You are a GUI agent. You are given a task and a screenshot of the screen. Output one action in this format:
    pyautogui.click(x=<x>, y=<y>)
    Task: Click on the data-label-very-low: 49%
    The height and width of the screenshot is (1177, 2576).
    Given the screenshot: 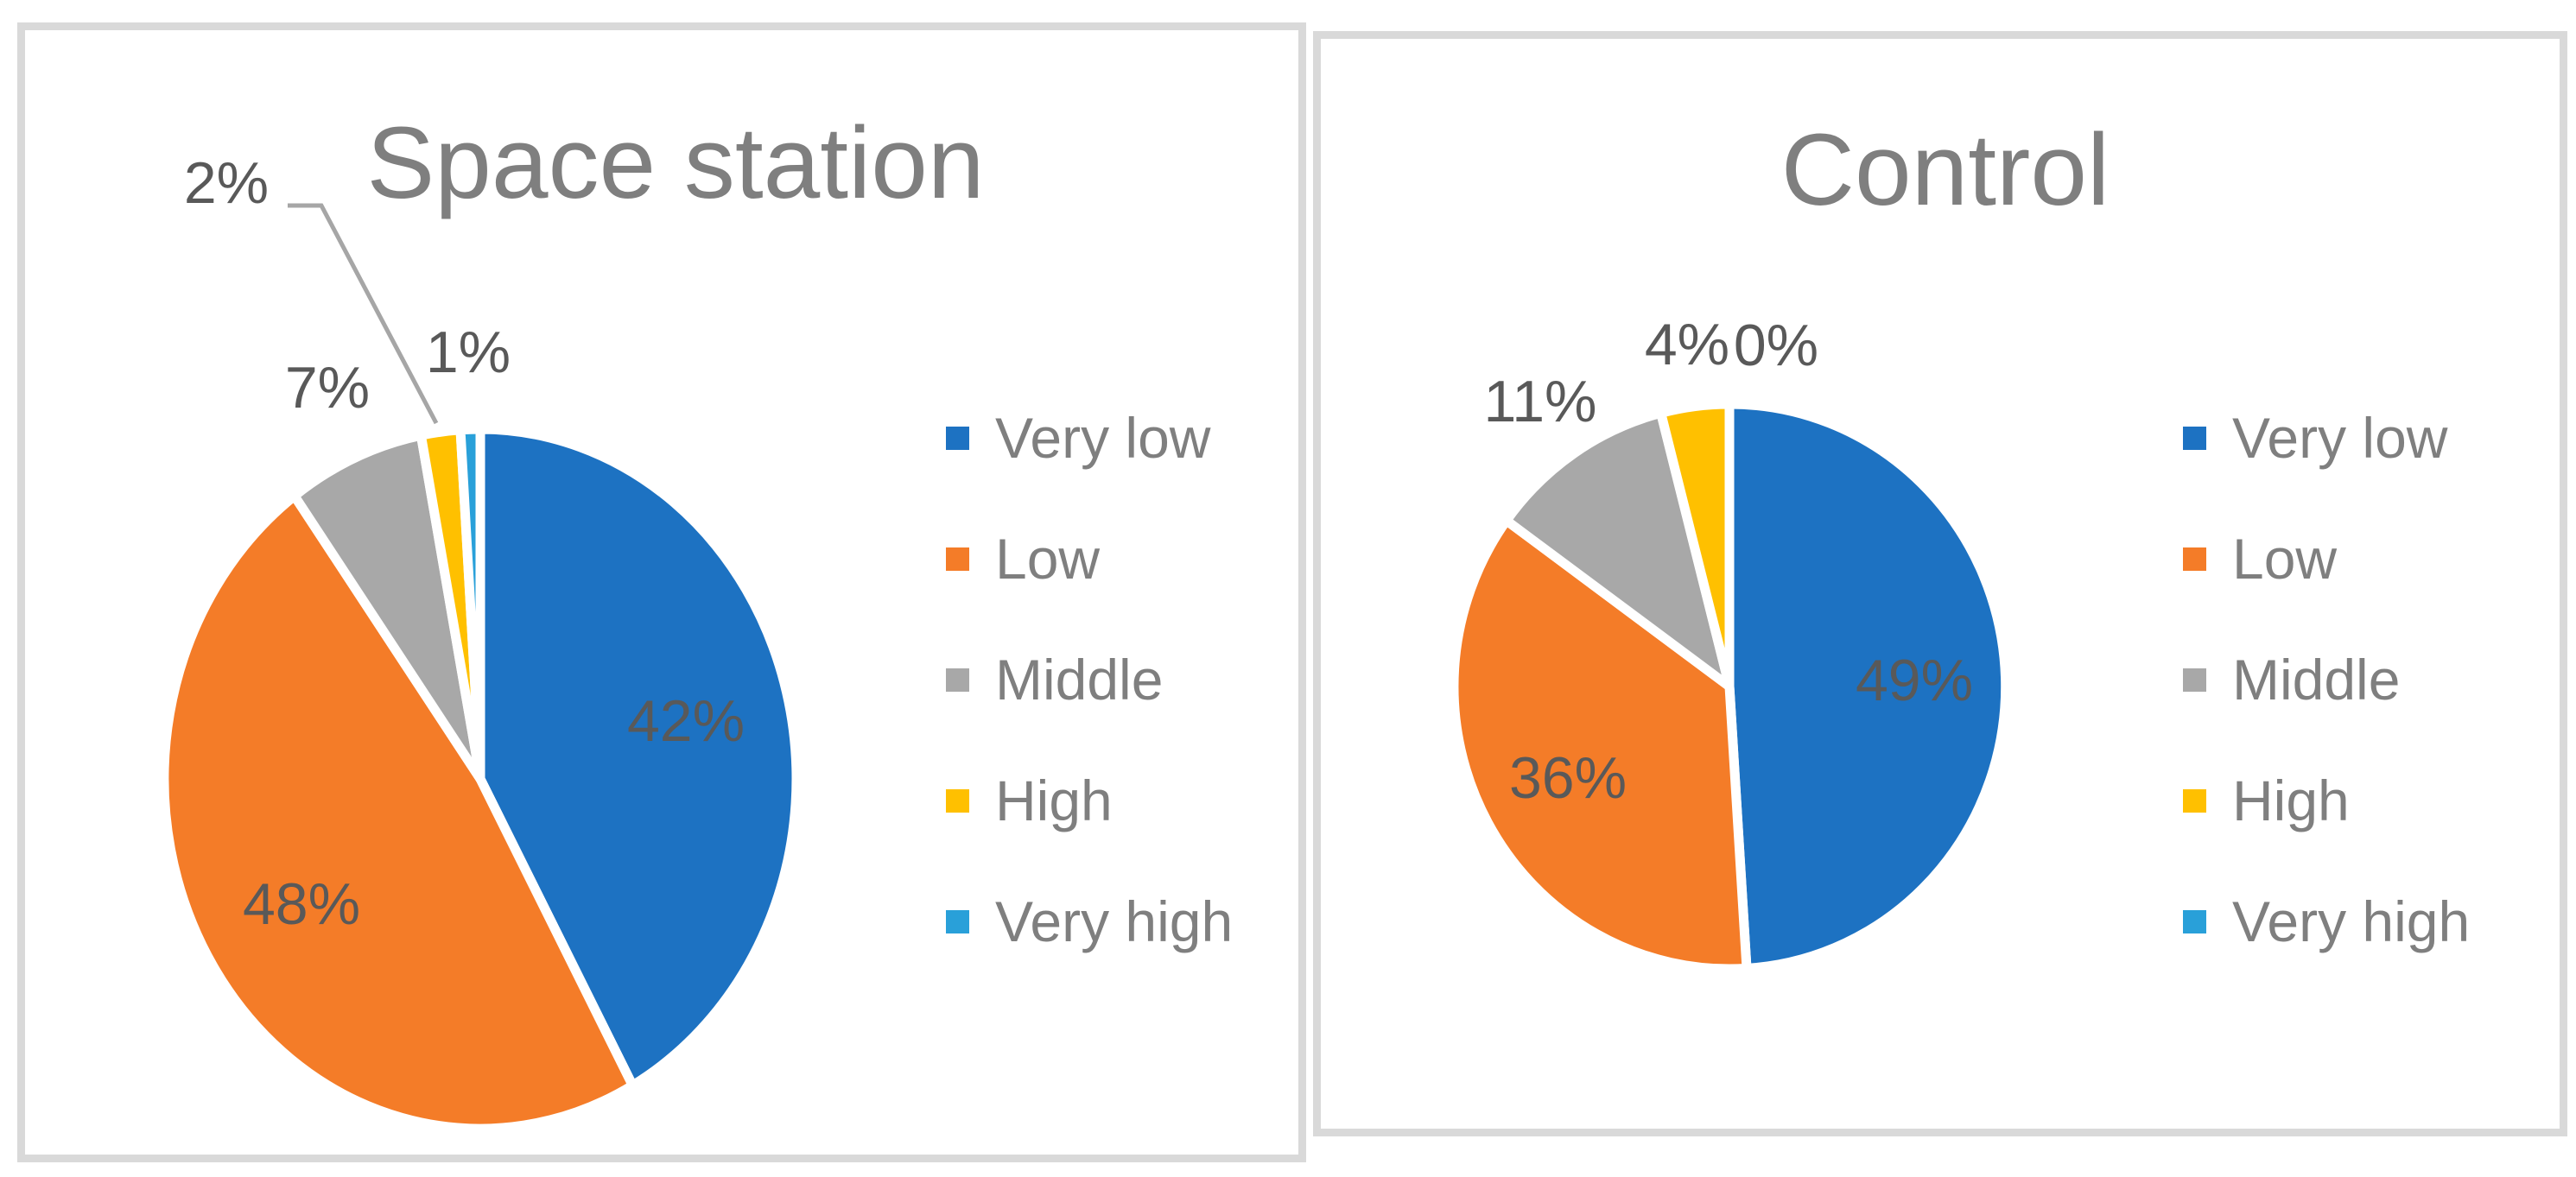 What is the action you would take?
    pyautogui.click(x=1914, y=680)
    